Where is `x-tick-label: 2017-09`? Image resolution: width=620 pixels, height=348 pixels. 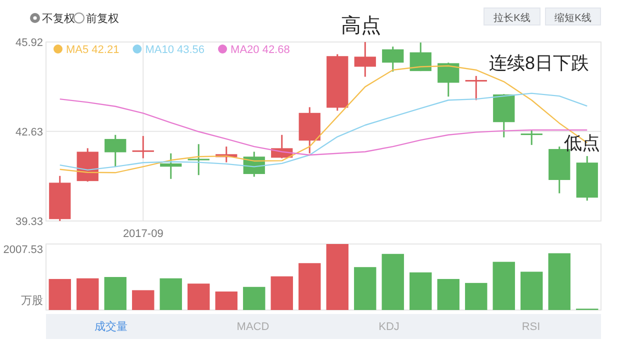
x-tick-label: 2017-09 is located at coordinates (143, 234).